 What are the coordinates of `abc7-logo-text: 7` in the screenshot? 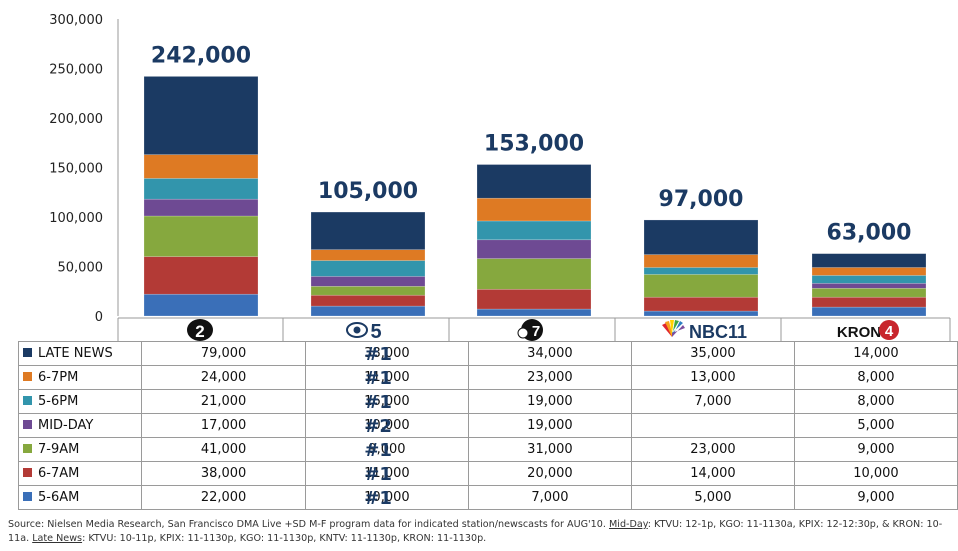 It's located at (536, 331).